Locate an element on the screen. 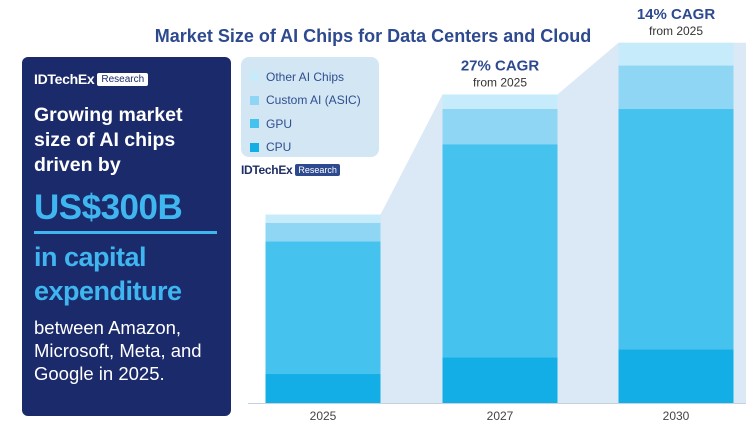  x-tick-label-2025: 2025 is located at coordinates (323, 416).